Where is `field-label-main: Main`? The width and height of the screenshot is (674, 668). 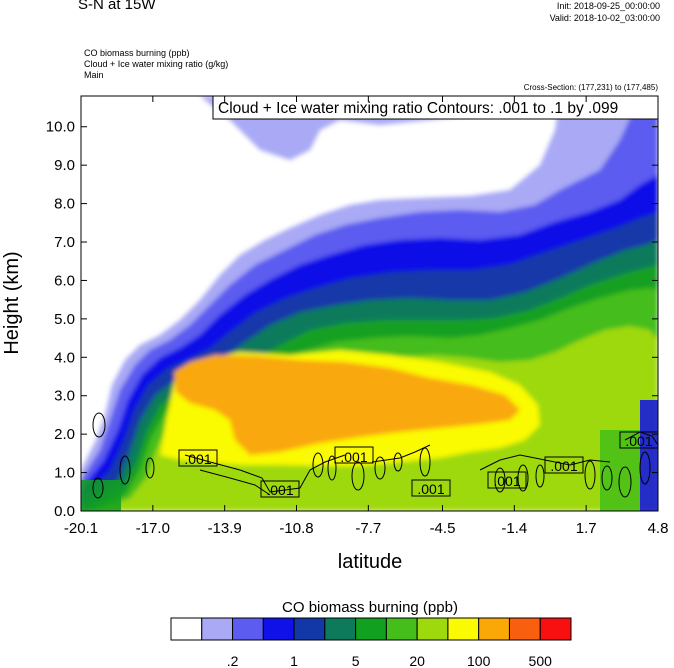
field-label-main: Main is located at coordinates (94, 75).